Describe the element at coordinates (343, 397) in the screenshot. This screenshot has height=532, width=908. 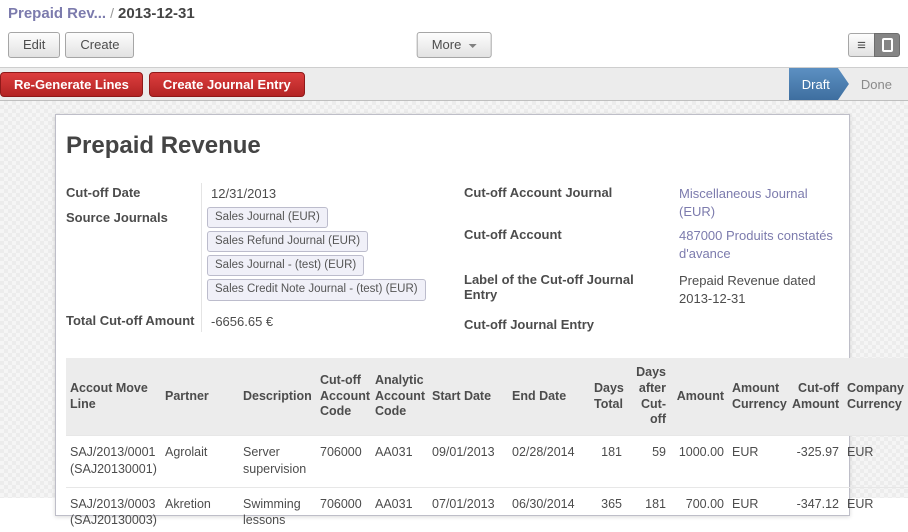
I see `col-header-cutoff-account-code: Cut-off Account Code` at that location.